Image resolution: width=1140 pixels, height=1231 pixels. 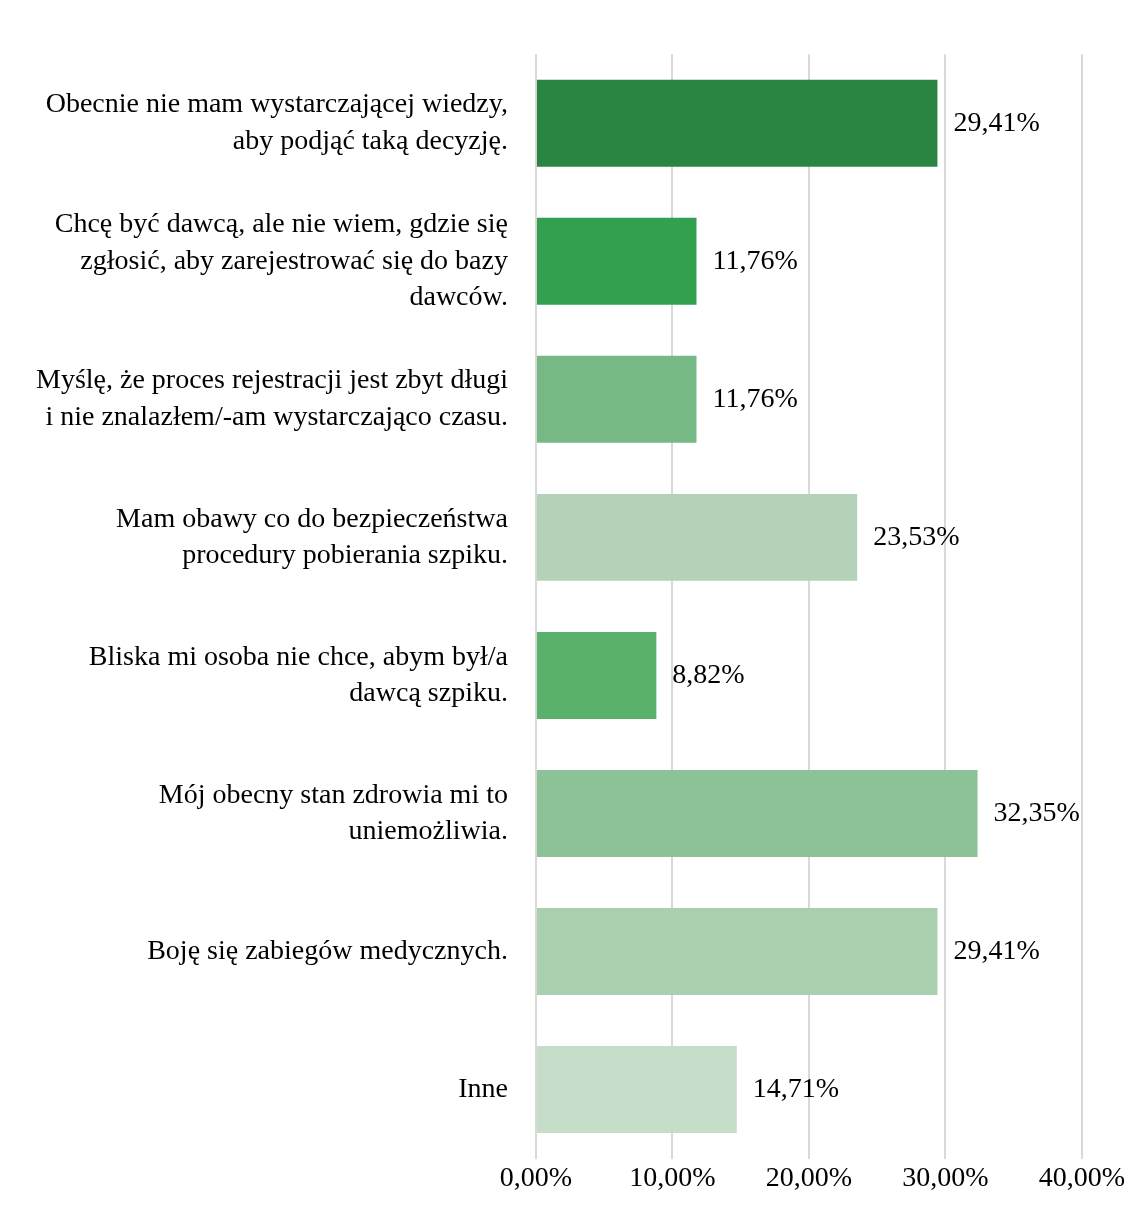 I want to click on y-tick-label: Mam obawy co do bezpieczeństwa procedury pobierania szpiku., so click(x=312, y=535).